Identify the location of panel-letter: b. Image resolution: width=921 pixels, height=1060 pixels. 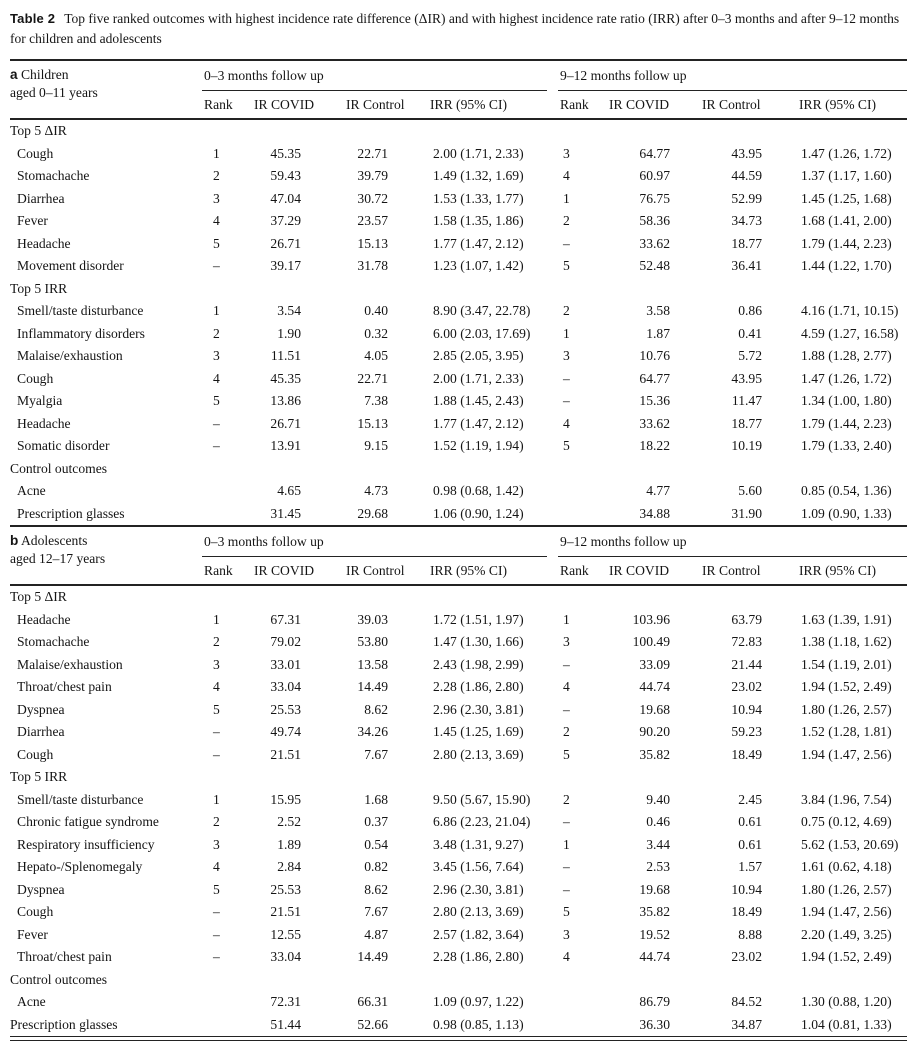
(14, 540).